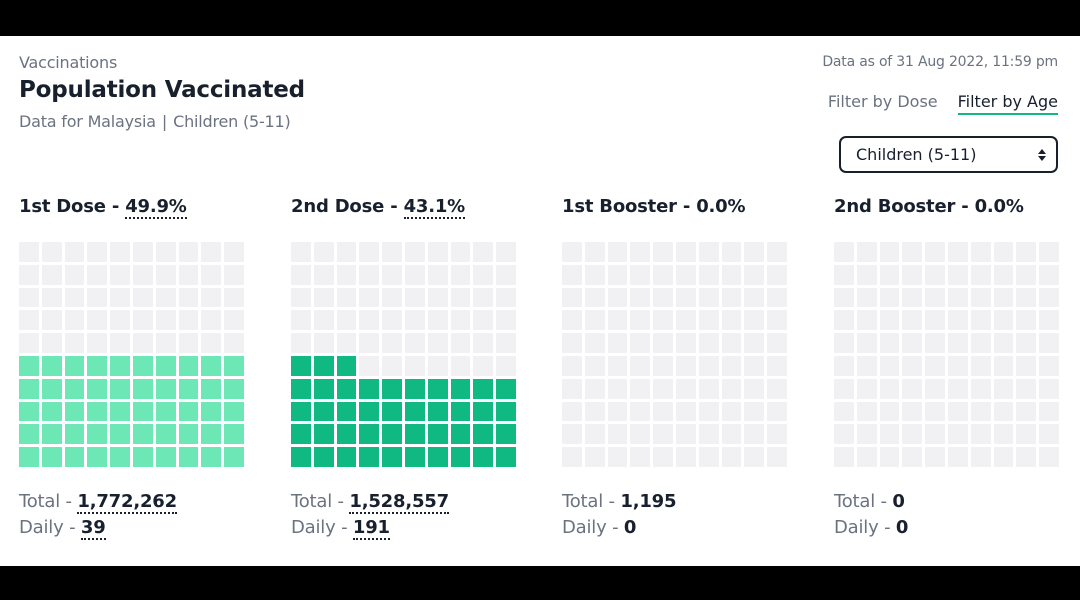 The height and width of the screenshot is (600, 1080). Describe the element at coordinates (619, 206) in the screenshot. I see `dose-name: 1st Booster` at that location.